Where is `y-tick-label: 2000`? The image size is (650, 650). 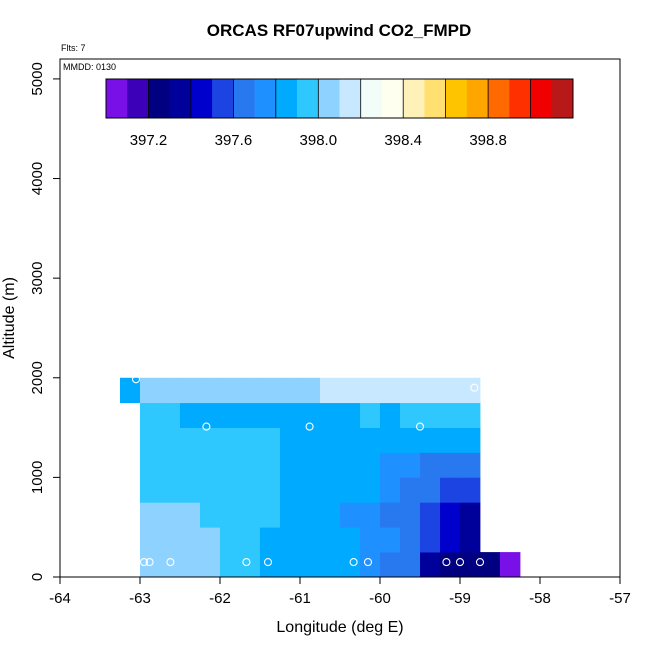 y-tick-label: 2000 is located at coordinates (37, 377).